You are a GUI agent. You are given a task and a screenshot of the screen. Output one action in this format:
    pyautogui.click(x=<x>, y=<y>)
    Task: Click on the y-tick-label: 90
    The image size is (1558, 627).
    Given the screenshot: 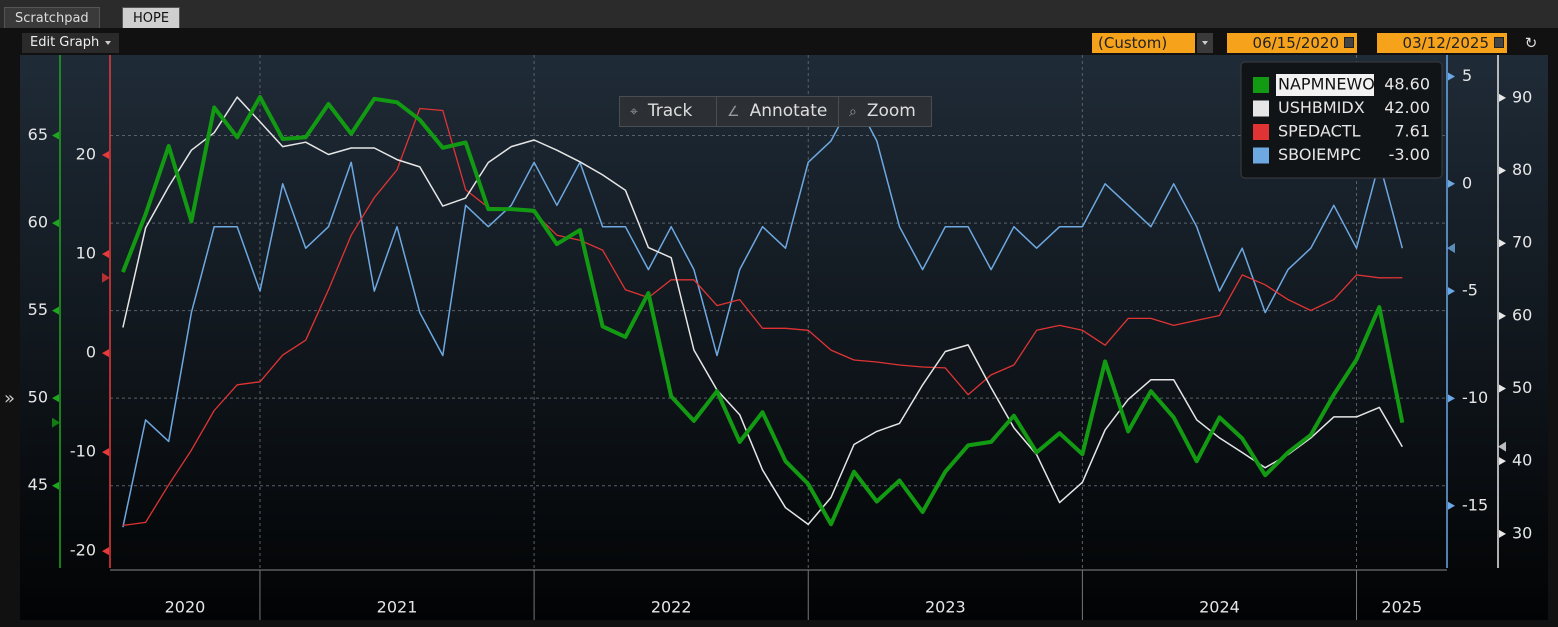 What is the action you would take?
    pyautogui.click(x=1522, y=96)
    